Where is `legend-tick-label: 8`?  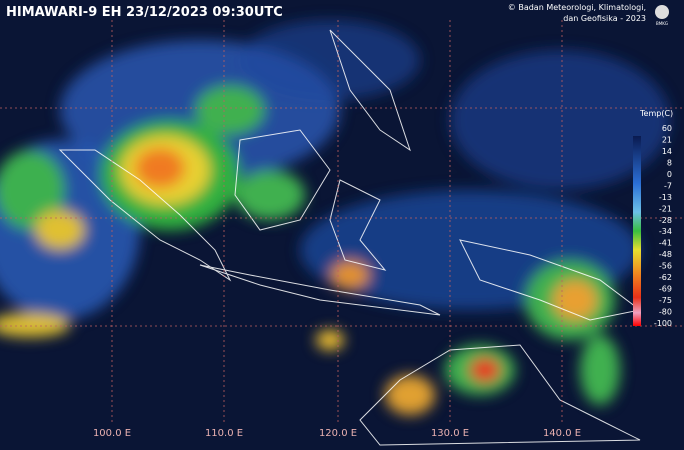 legend-tick-label: 8 is located at coordinates (669, 162).